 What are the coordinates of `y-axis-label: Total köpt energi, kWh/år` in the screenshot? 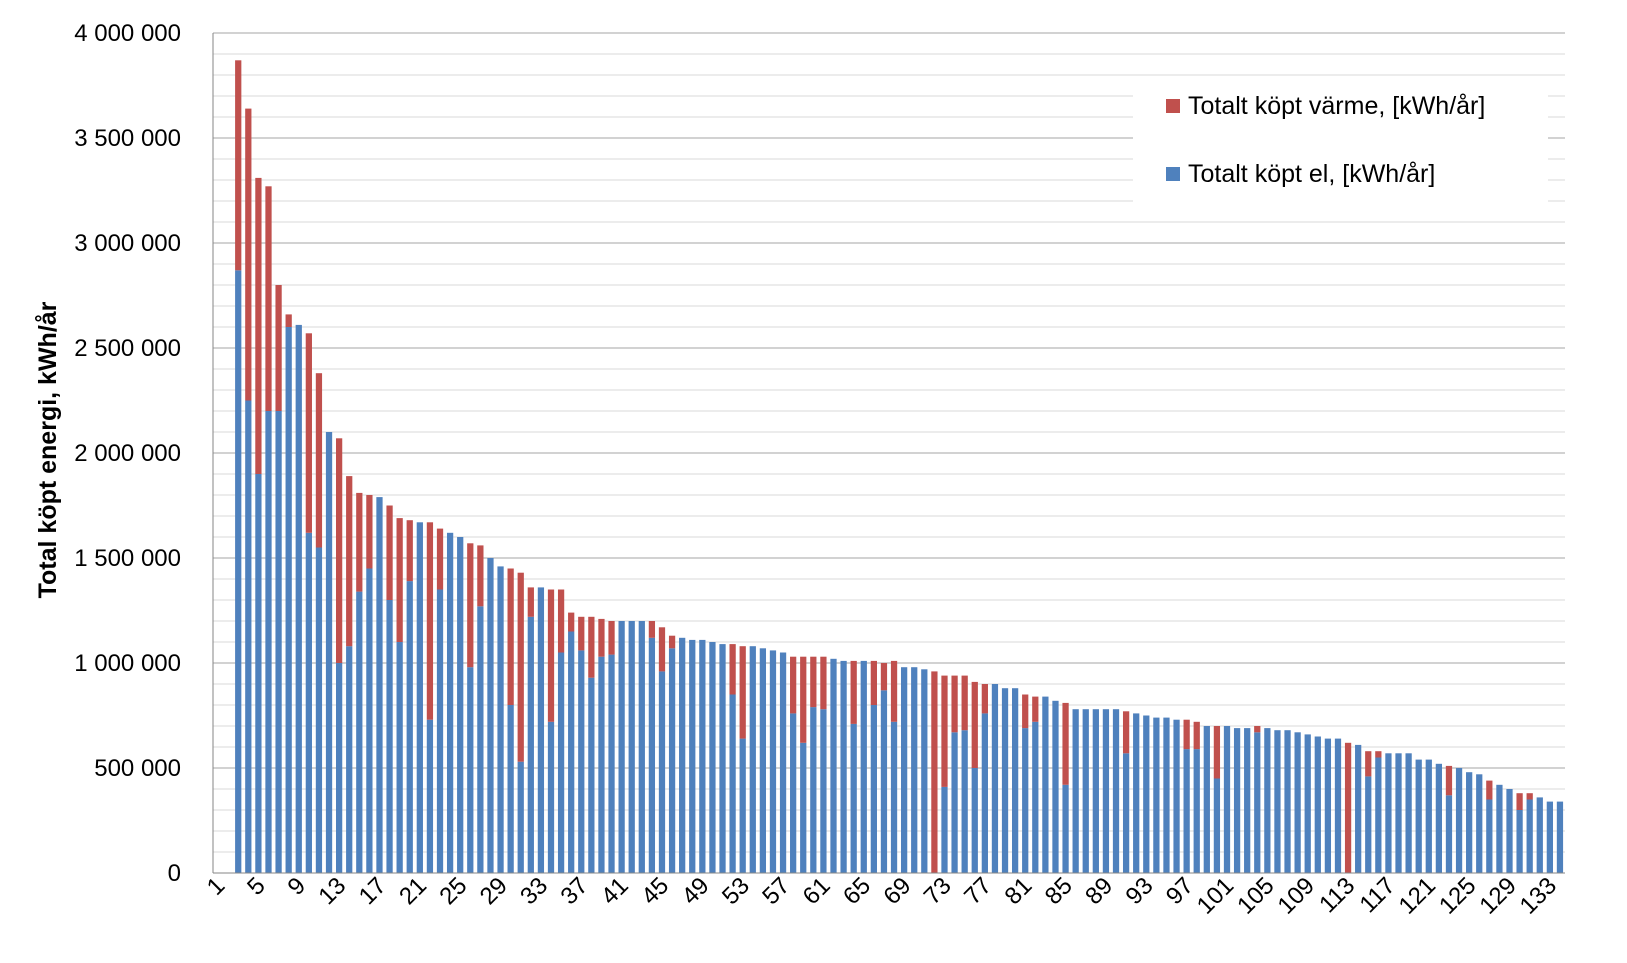 It's located at (48, 449).